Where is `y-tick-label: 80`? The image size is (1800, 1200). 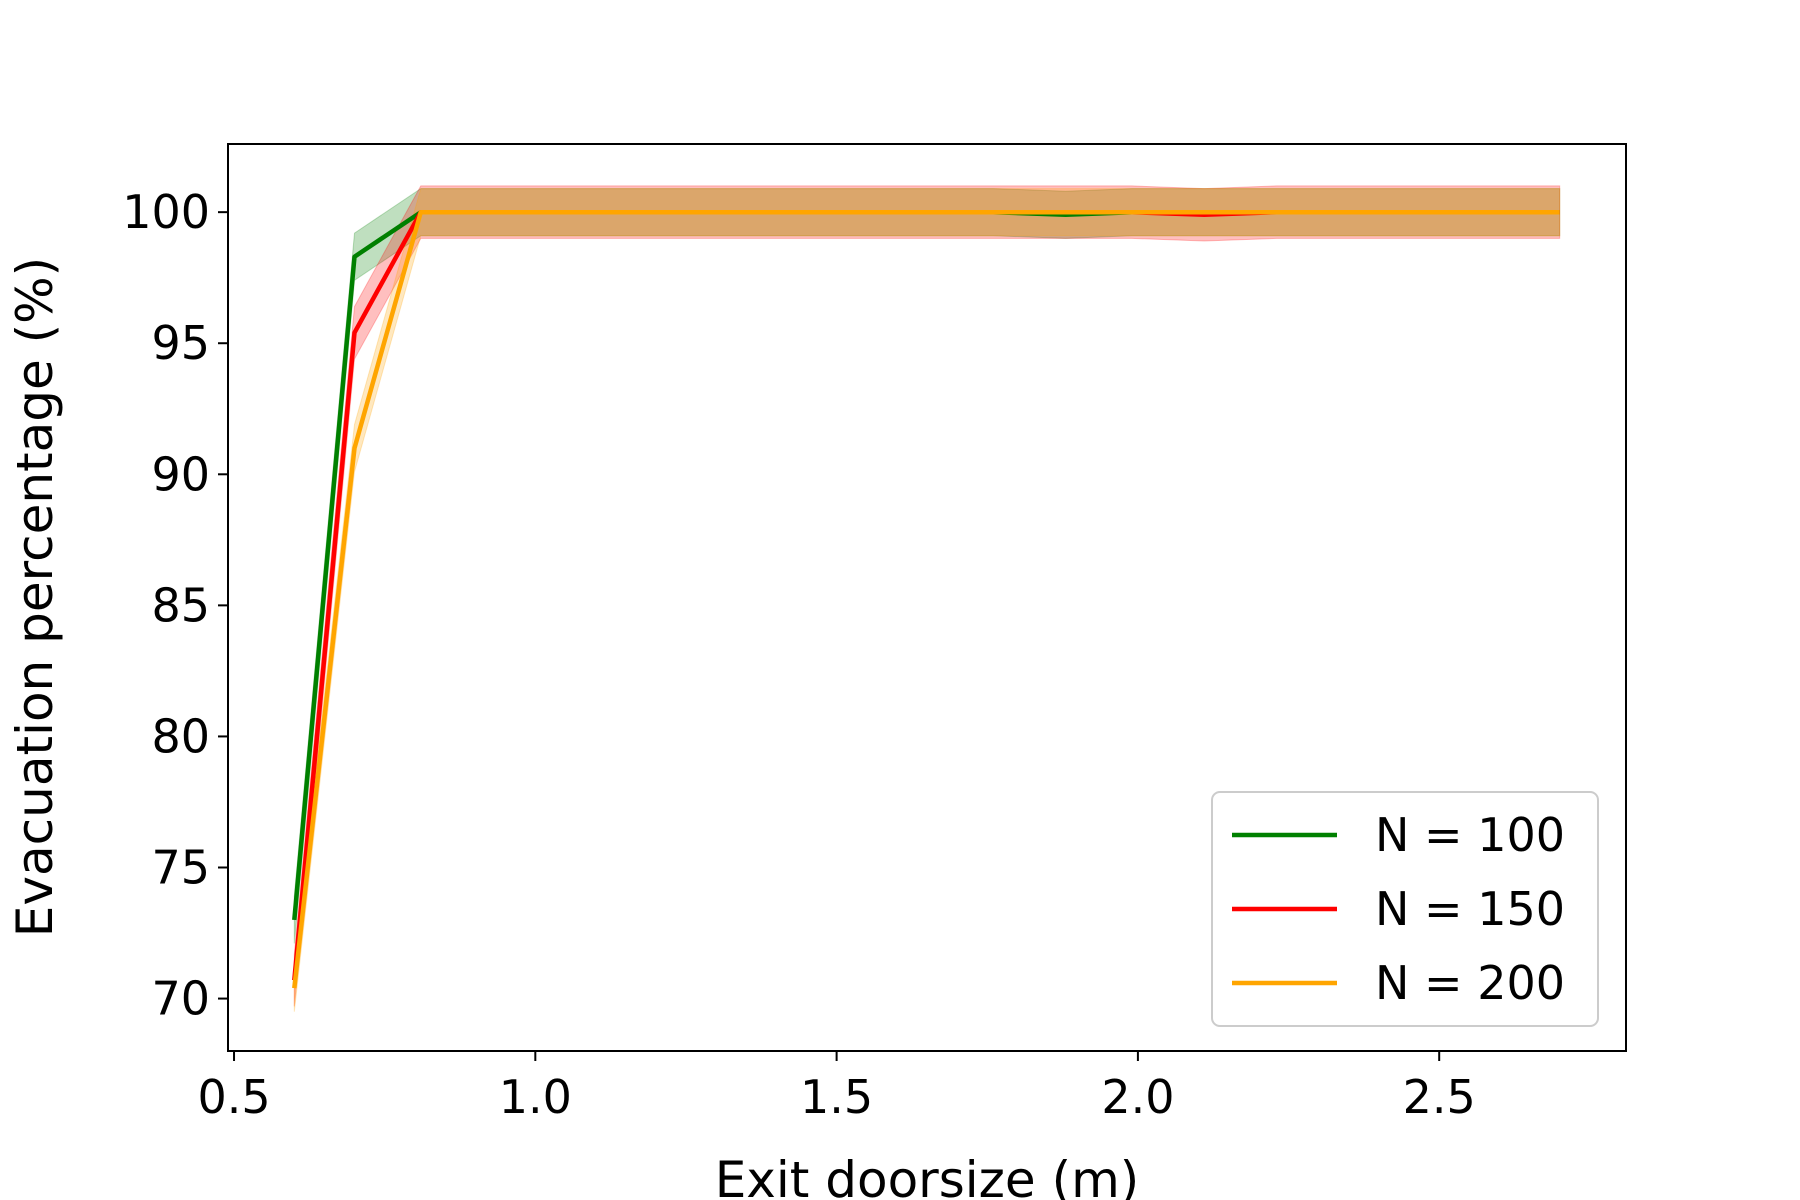 y-tick-label: 80 is located at coordinates (180, 736).